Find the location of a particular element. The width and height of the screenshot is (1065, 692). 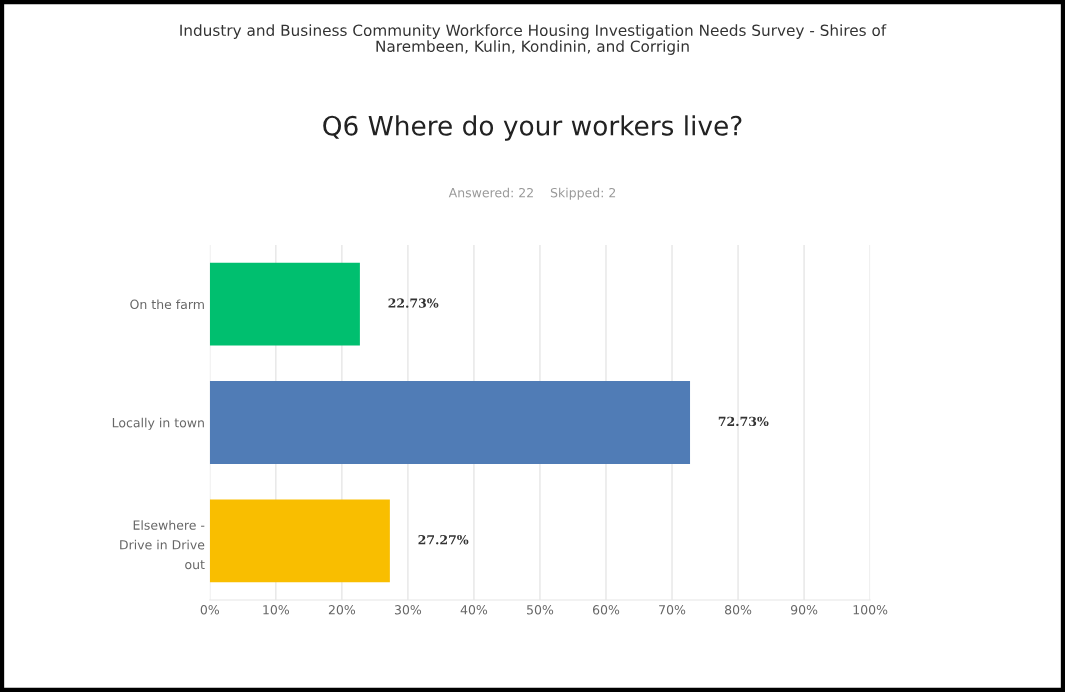

chart-title: Industry and Business Community Workforce Housing Investigation Needs Survey - Shires of Narembeen, Kulin, Kondinin, and Corrigin is located at coordinates (533, 39).